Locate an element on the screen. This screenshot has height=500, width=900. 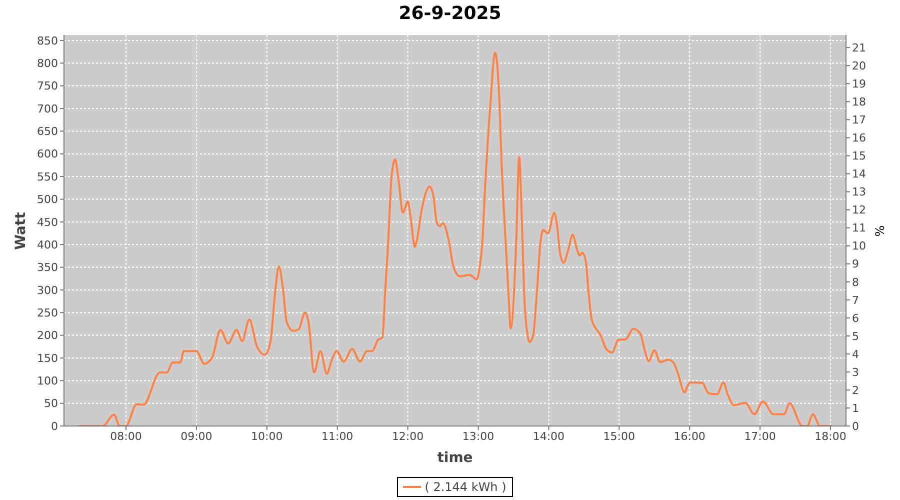
y2-tick-label: 16 is located at coordinates (859, 138).